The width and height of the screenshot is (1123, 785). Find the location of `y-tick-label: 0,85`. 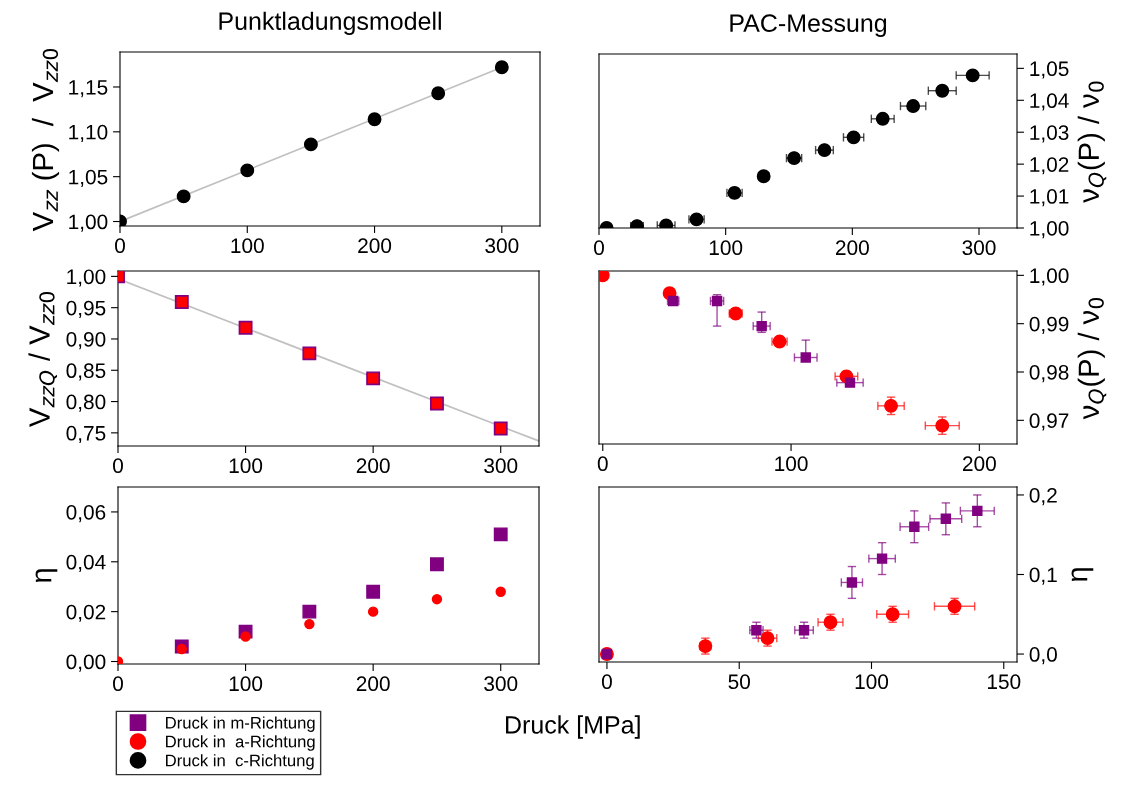

y-tick-label: 0,85 is located at coordinates (86, 372).